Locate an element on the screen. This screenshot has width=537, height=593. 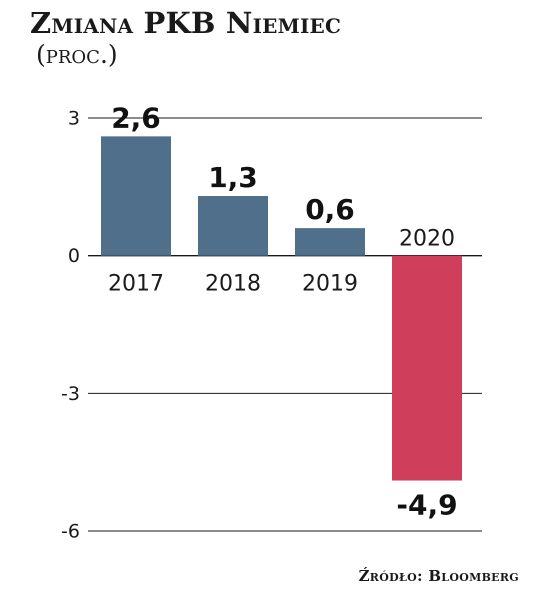
category-label: 2020 is located at coordinates (427, 239).